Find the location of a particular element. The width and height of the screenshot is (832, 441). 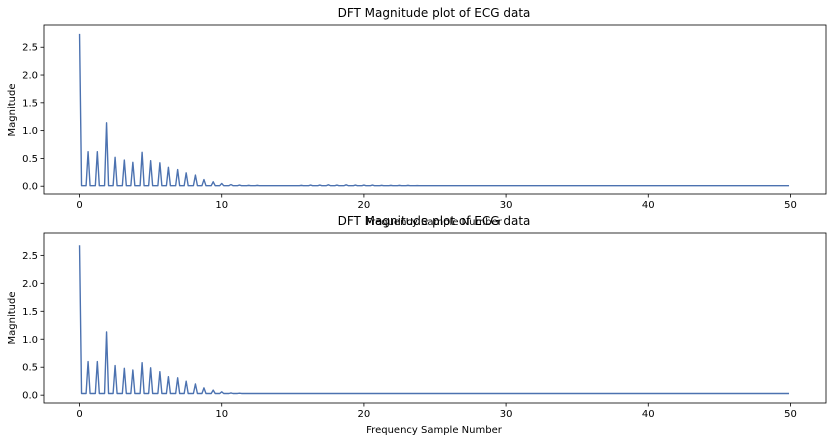

bottom-chart-x-tick-label: 20 is located at coordinates (364, 414).